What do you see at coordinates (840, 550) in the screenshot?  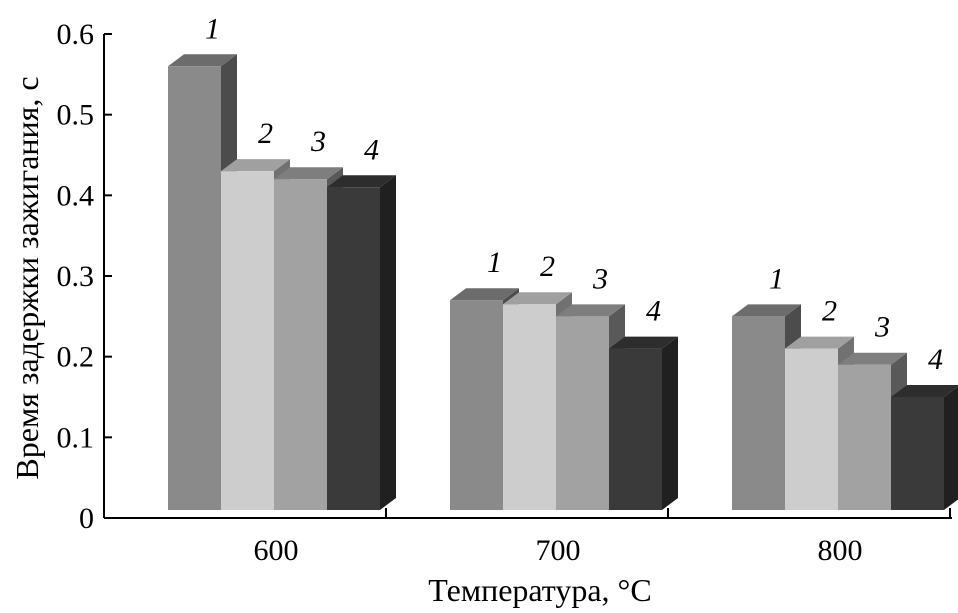 I see `x-tick-label: 800` at bounding box center [840, 550].